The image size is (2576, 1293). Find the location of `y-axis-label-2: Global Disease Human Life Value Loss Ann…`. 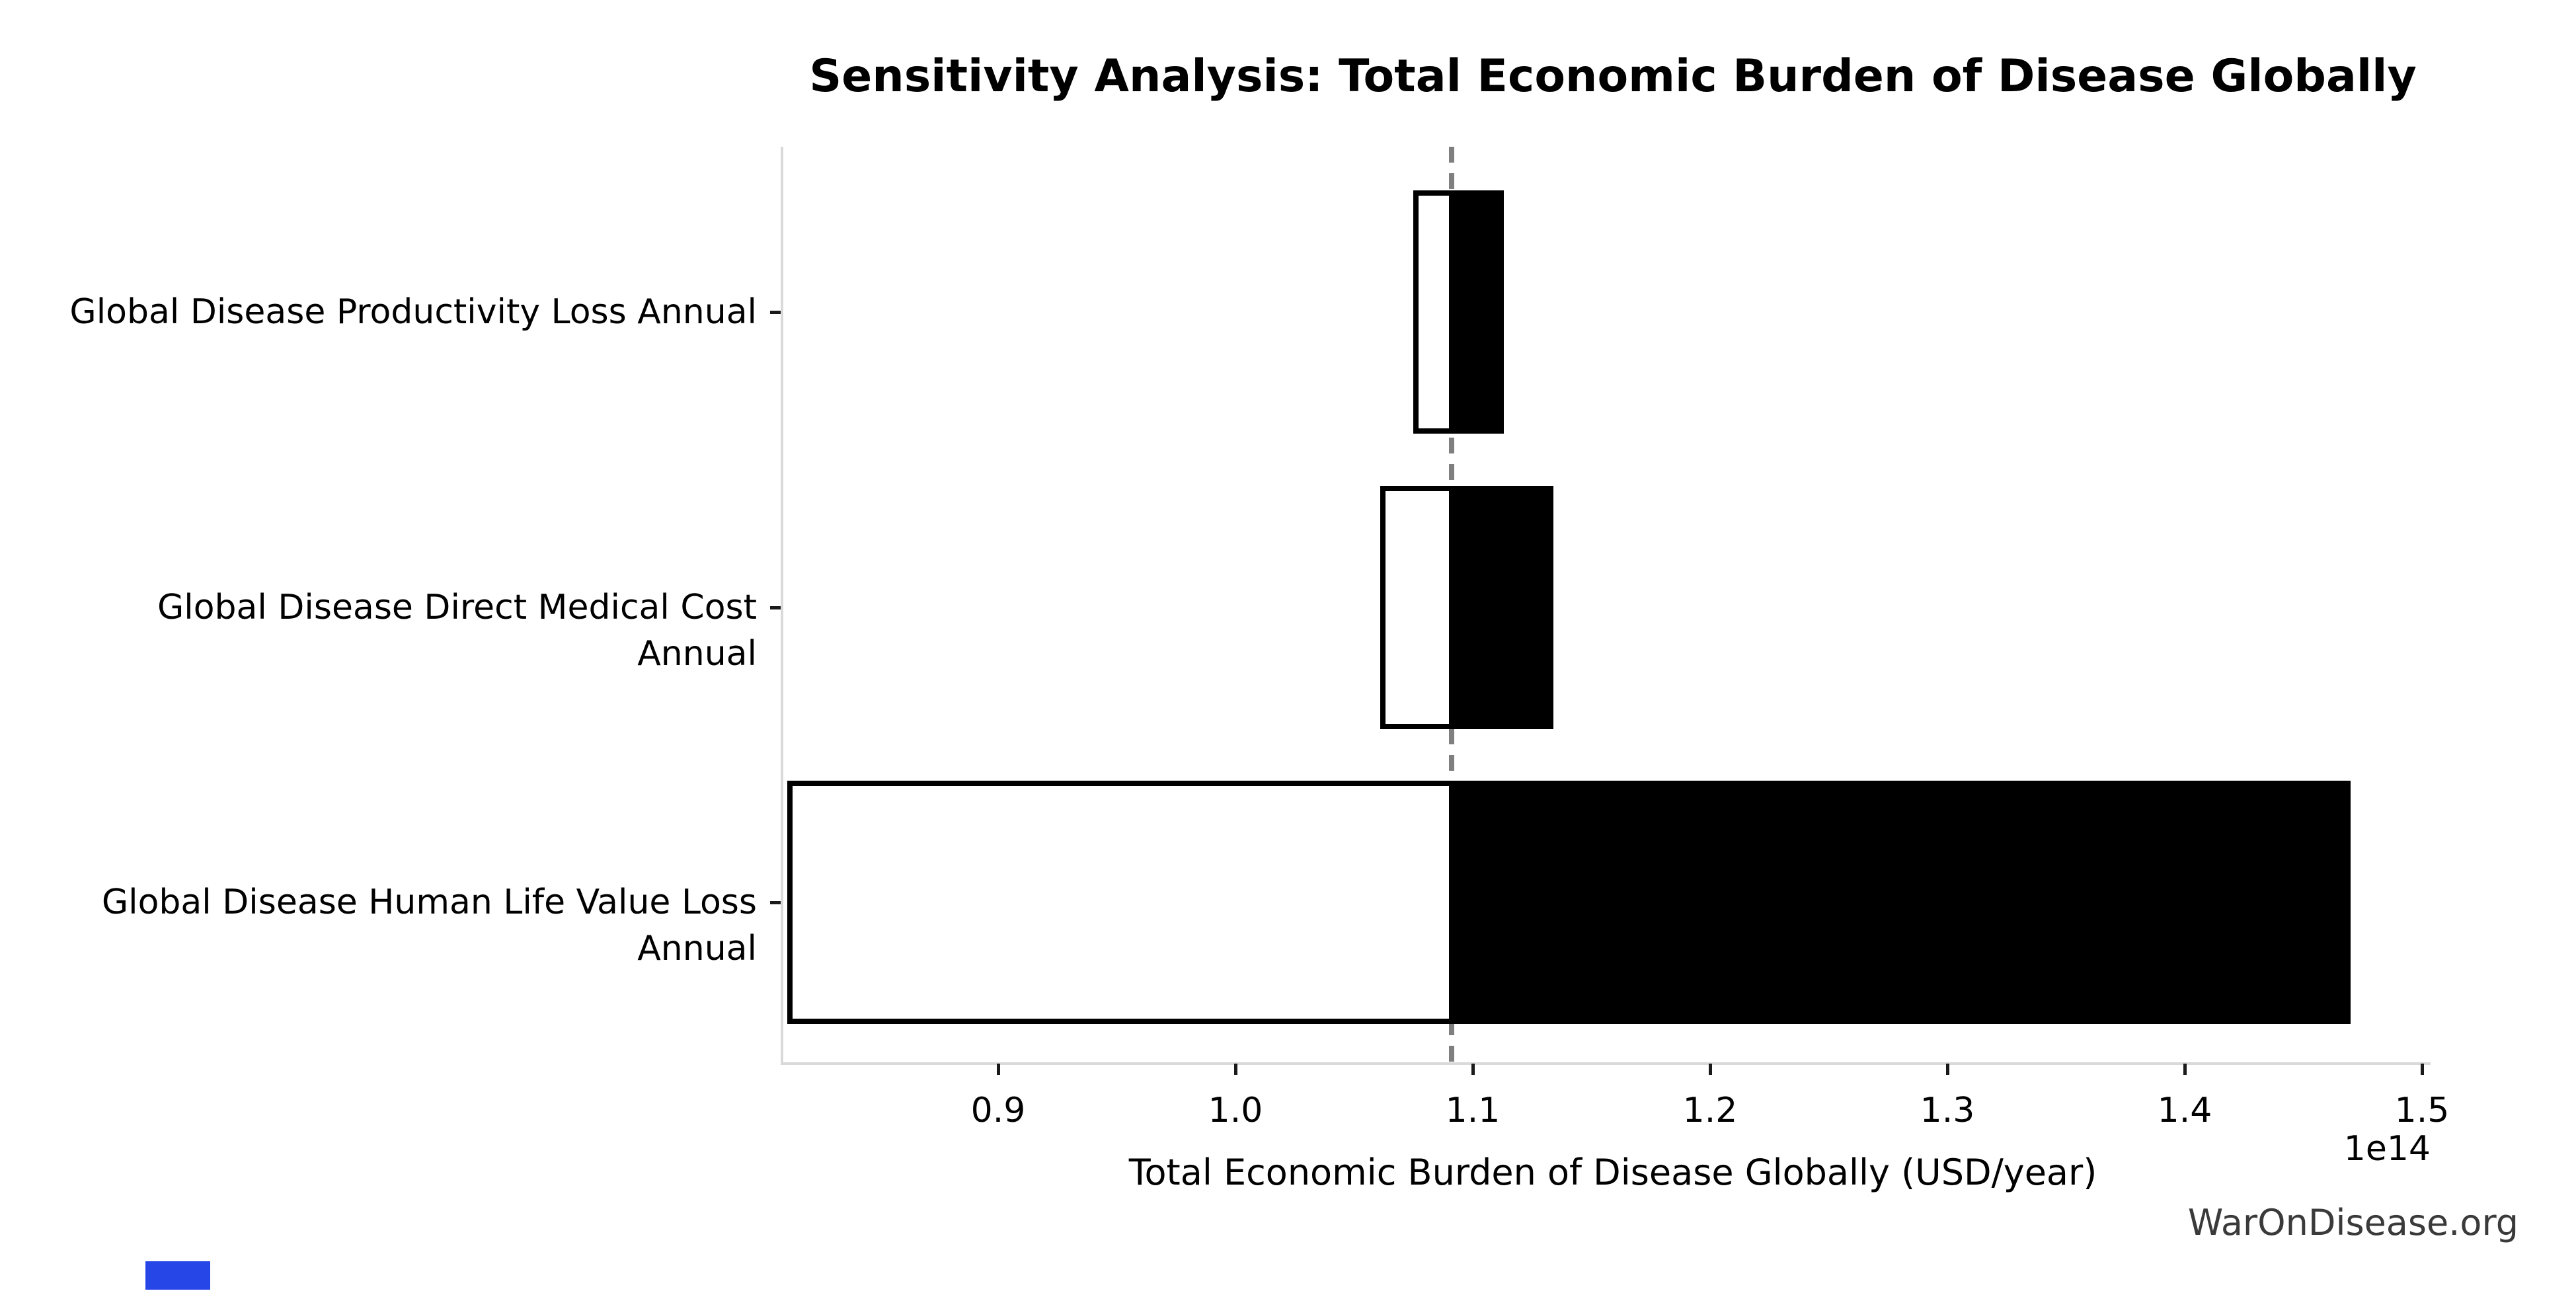

y-axis-label-2: Global Disease Human Life Value Loss Ann… is located at coordinates (429, 925).